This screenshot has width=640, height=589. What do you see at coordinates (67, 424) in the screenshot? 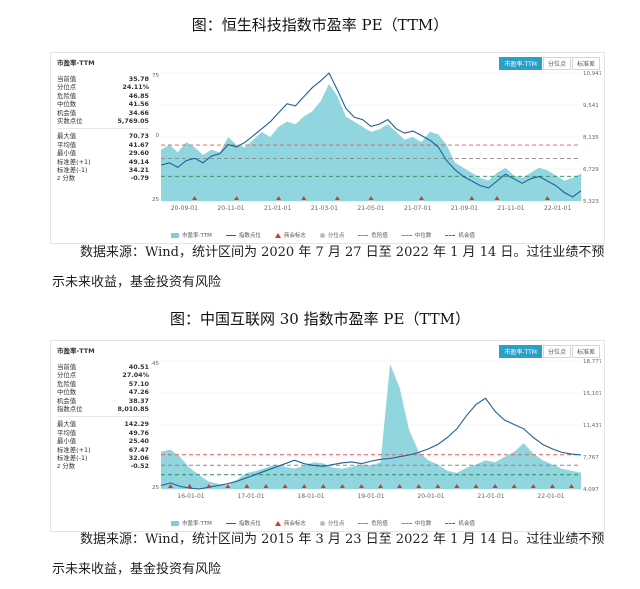
I see `stat-label: 最大值` at bounding box center [67, 424].